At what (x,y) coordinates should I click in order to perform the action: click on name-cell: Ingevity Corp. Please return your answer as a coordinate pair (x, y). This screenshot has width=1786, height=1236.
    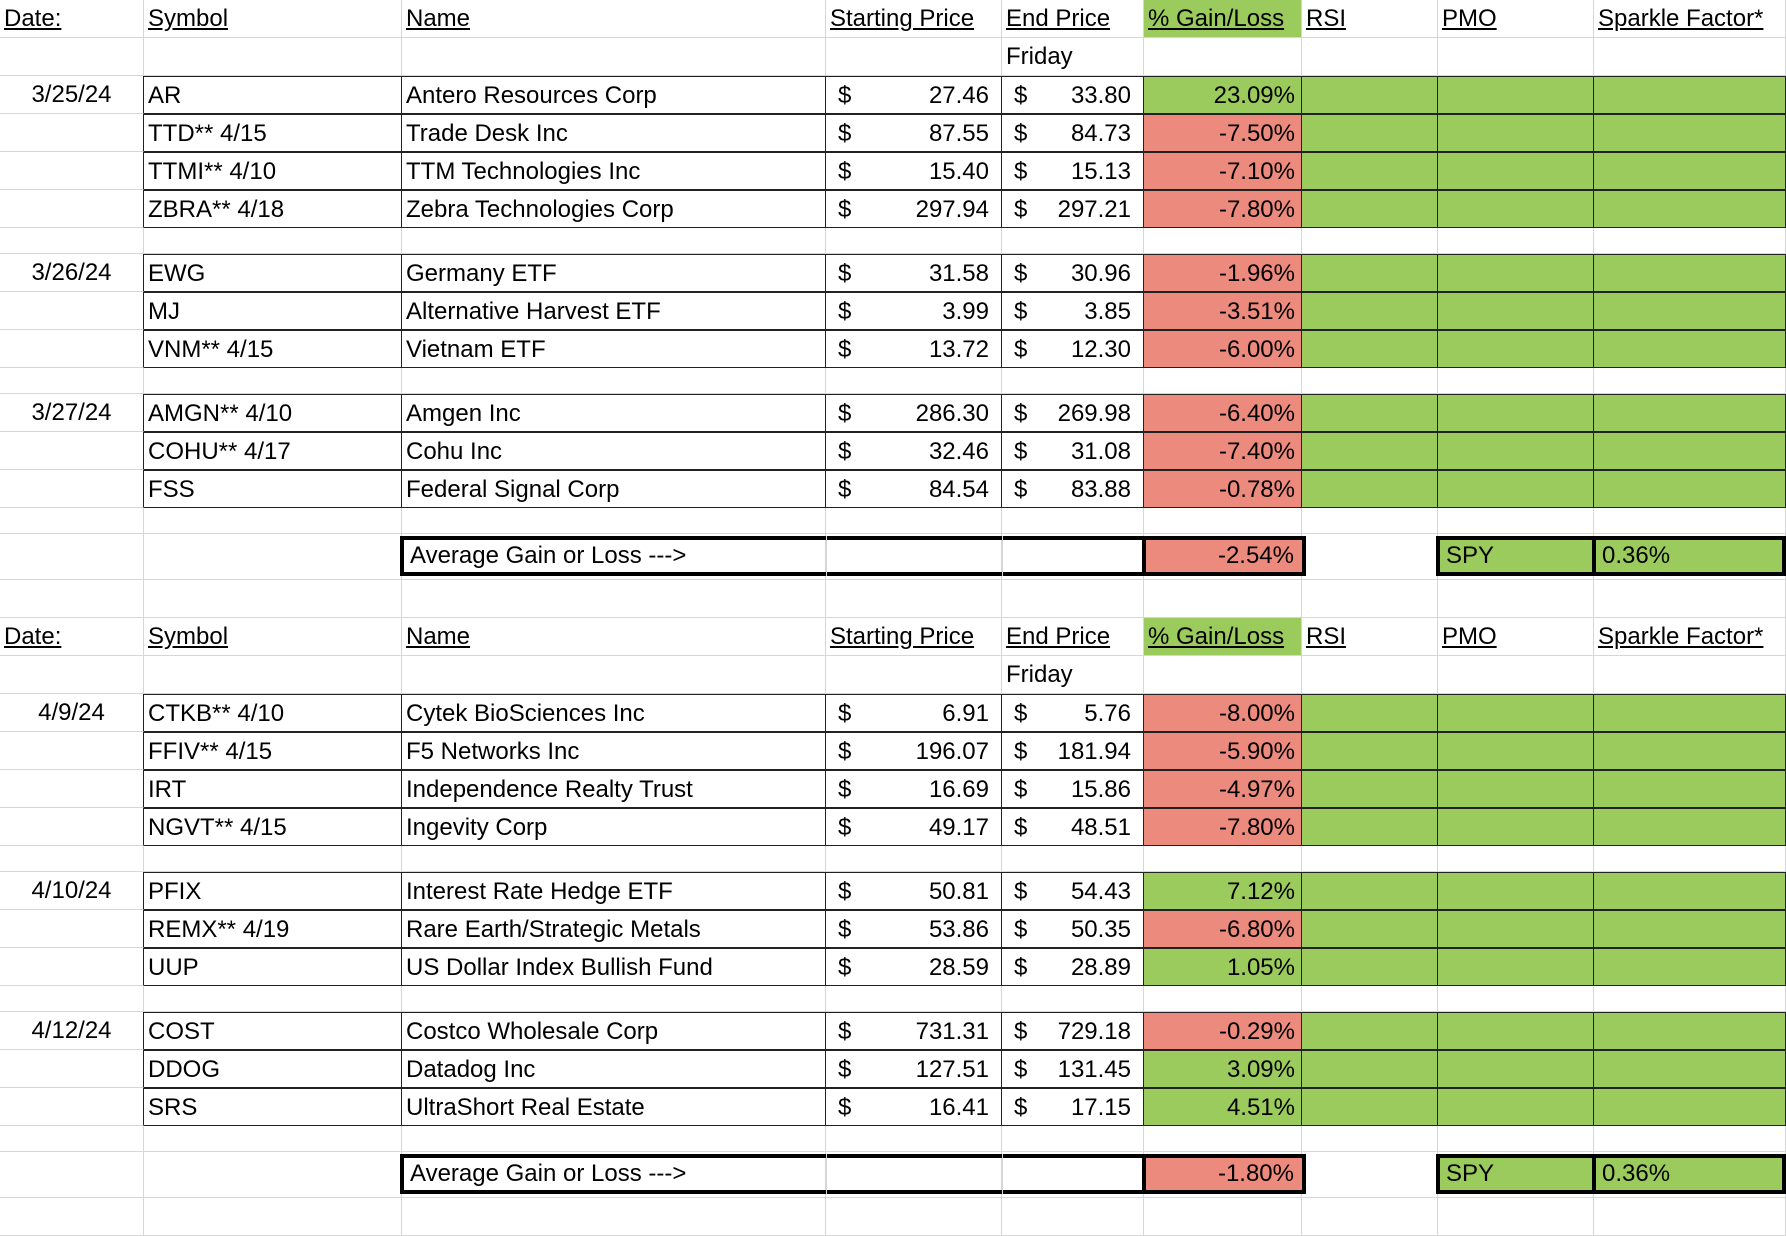
    Looking at the image, I should click on (614, 827).